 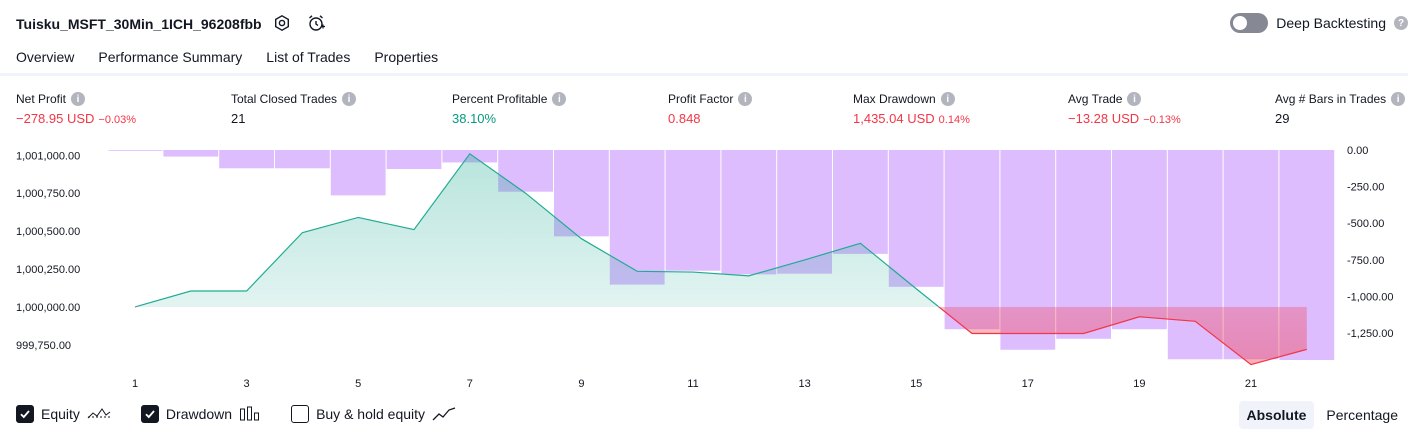 What do you see at coordinates (284, 99) in the screenshot?
I see `metric-label: Total Closed Trades` at bounding box center [284, 99].